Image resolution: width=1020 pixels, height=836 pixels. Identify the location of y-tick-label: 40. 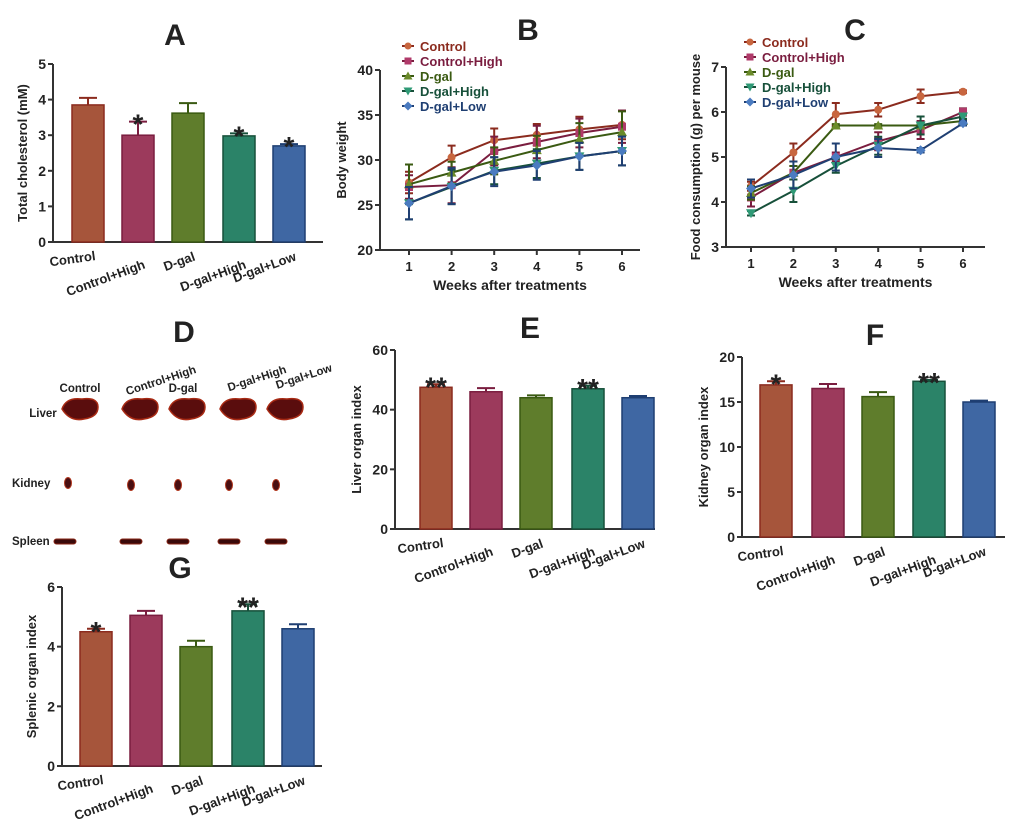
(365, 70).